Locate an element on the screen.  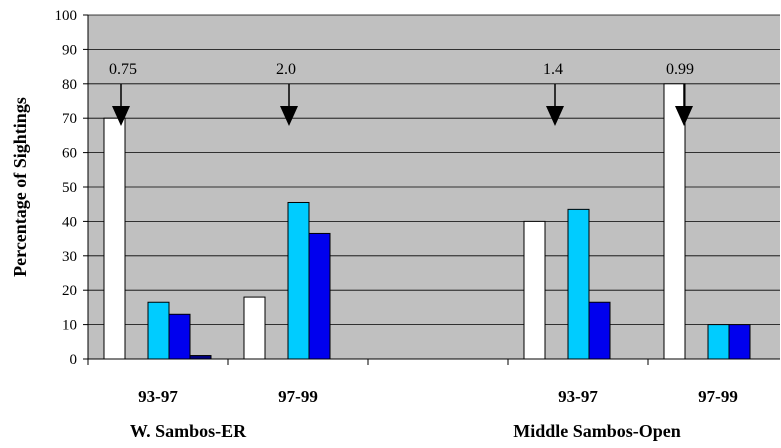
y-ticks: 0 10 20 30 40 50 60 70 80 90 100 is located at coordinates (71, 188).